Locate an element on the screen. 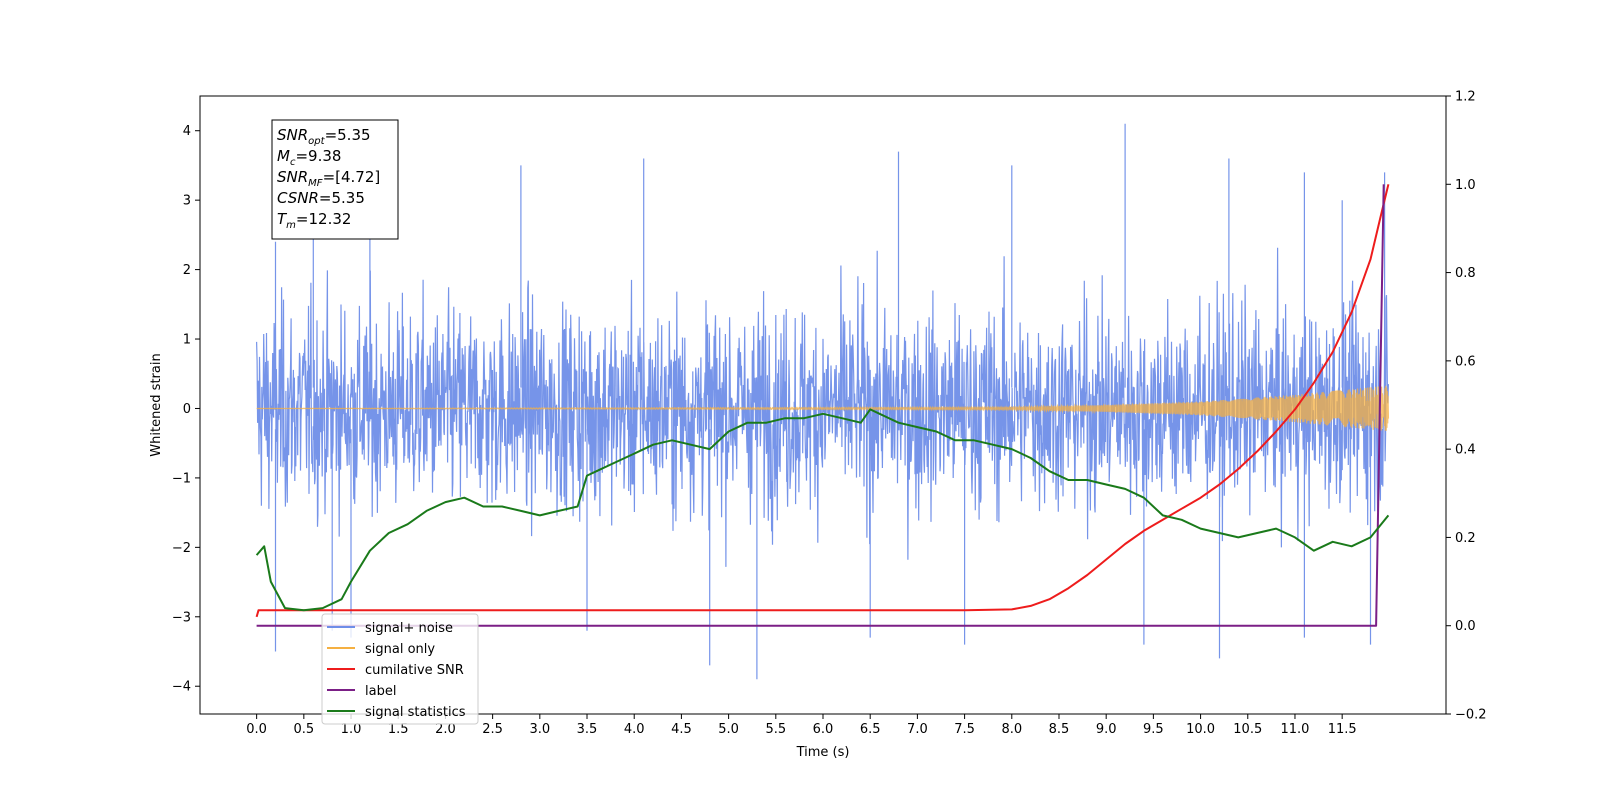 This screenshot has height=800, width=1600. x-tick-label: 7.5 is located at coordinates (964, 729).